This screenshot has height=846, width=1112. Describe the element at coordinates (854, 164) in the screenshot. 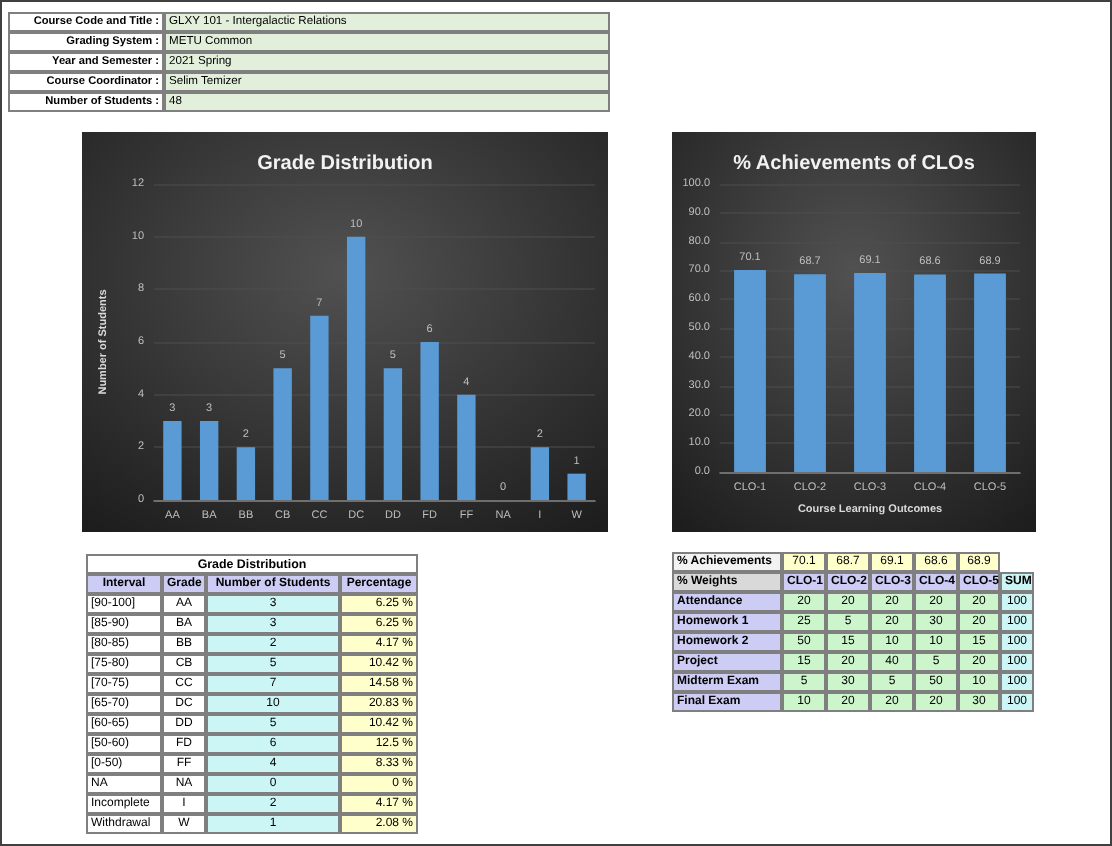

I see `chart-title: % Achievements of CLOs` at that location.